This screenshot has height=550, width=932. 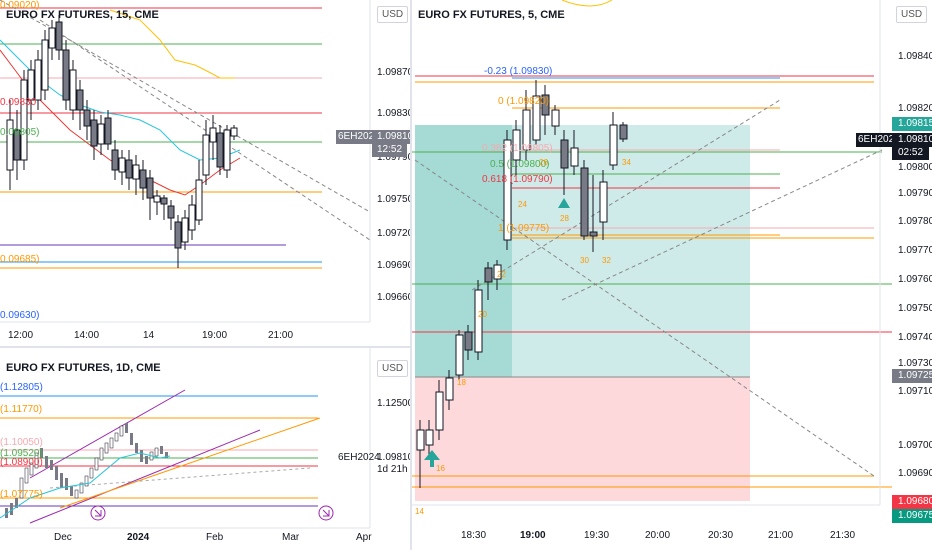 I want to click on loss-zone, so click(x=582, y=439).